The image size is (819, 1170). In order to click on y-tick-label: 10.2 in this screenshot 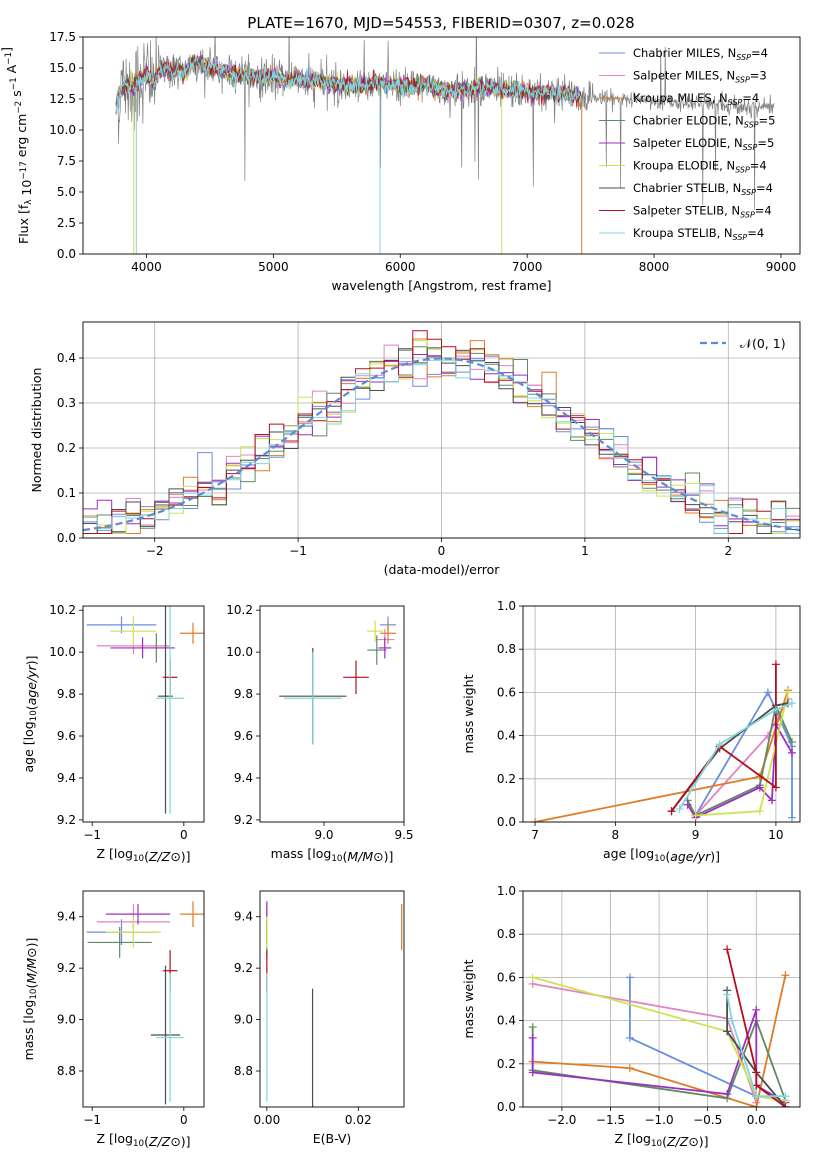, I will do `click(239, 610)`.